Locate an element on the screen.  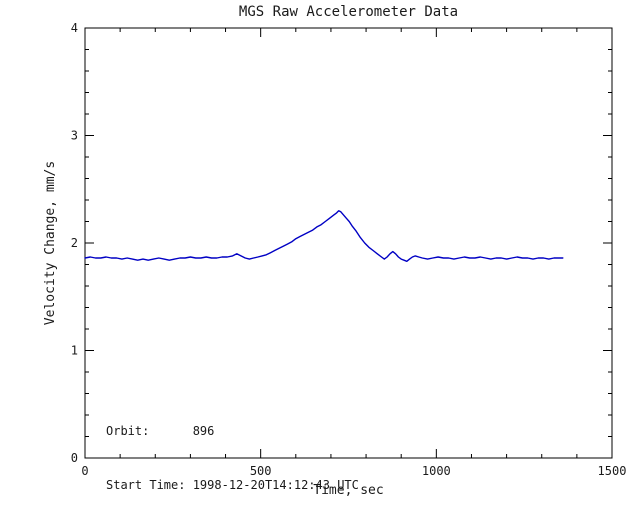
data-line-group is located at coordinates (324, 236).